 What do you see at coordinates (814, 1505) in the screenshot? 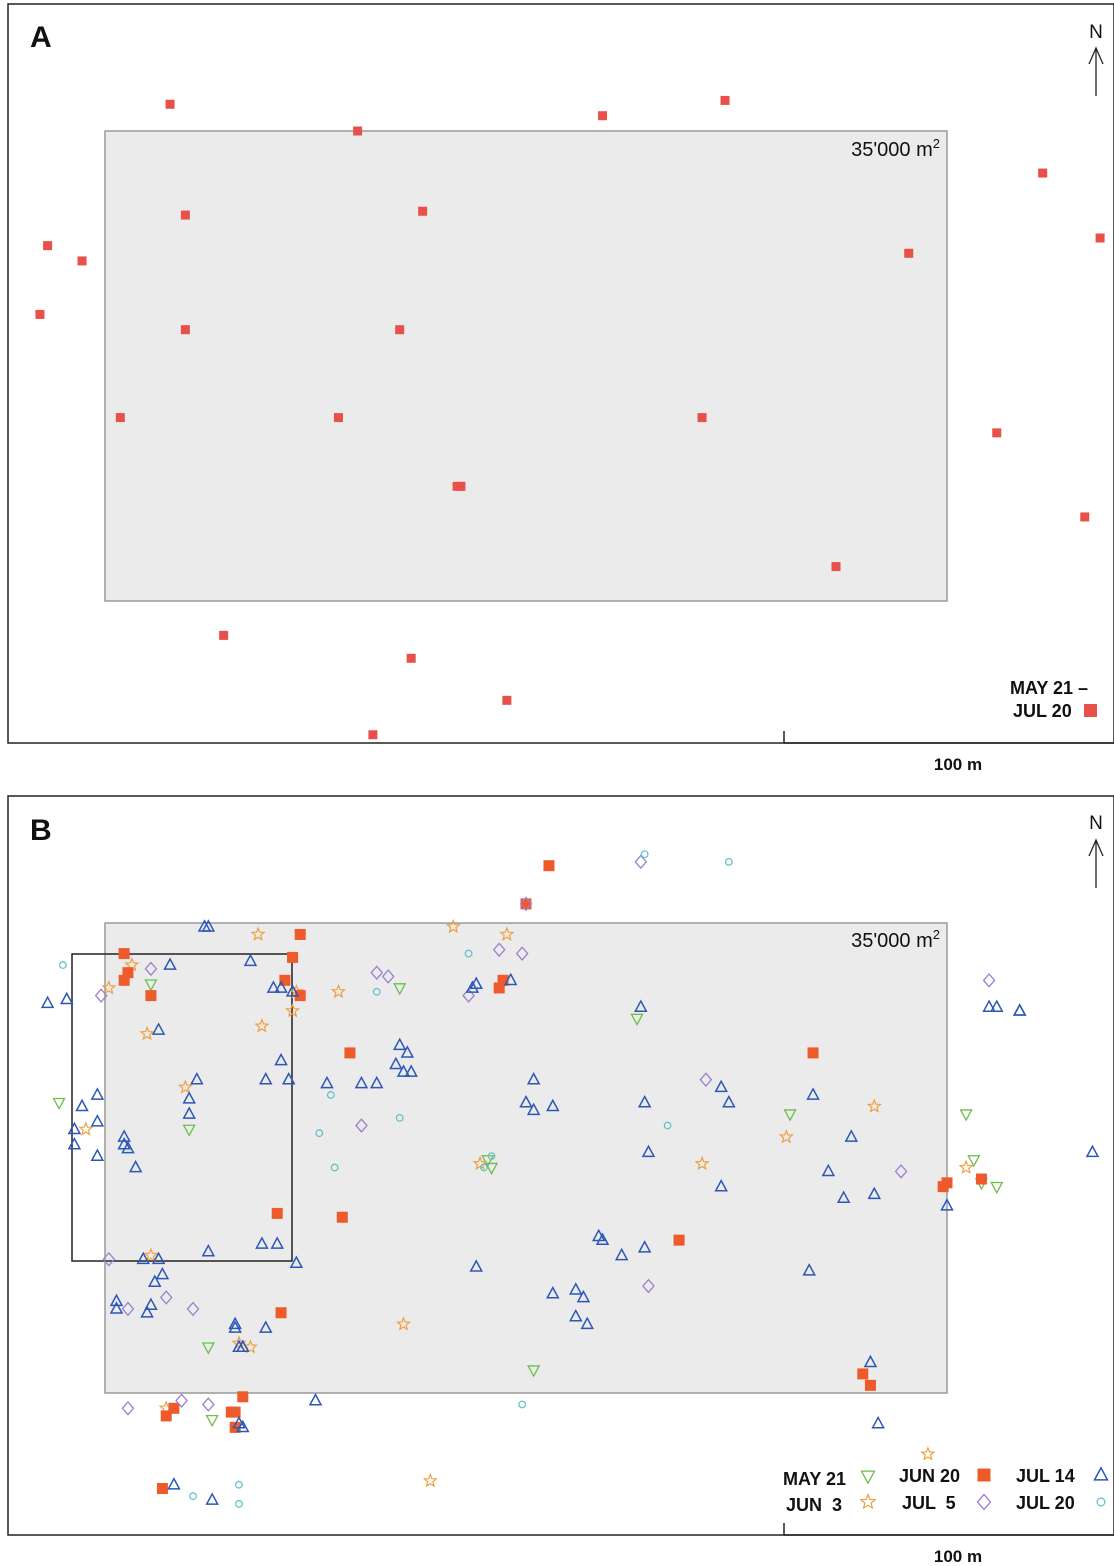
I see `legend-label-jun3: JUN 3` at bounding box center [814, 1505].